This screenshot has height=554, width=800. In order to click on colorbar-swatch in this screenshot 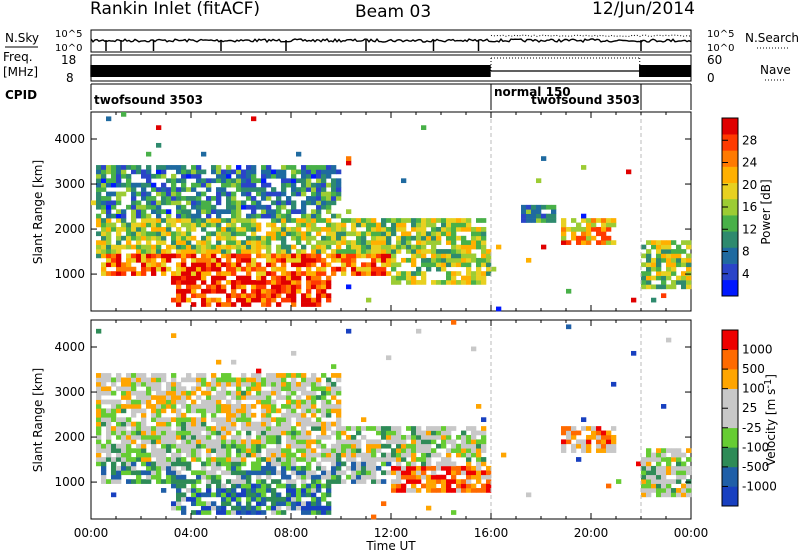, I will do `click(730, 223)`.